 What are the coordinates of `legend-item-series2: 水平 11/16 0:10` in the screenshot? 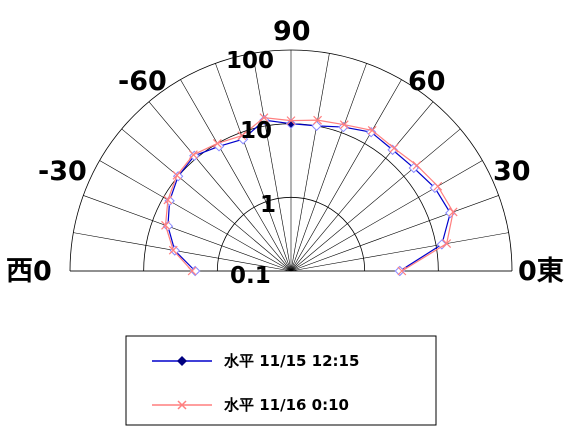 It's located at (250, 405).